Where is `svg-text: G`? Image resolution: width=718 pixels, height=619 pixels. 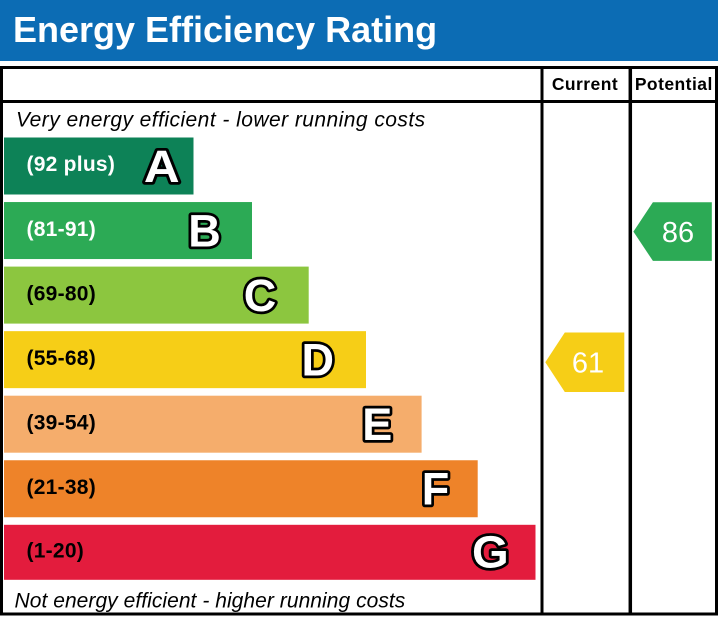
svg-text: G is located at coordinates (490, 552).